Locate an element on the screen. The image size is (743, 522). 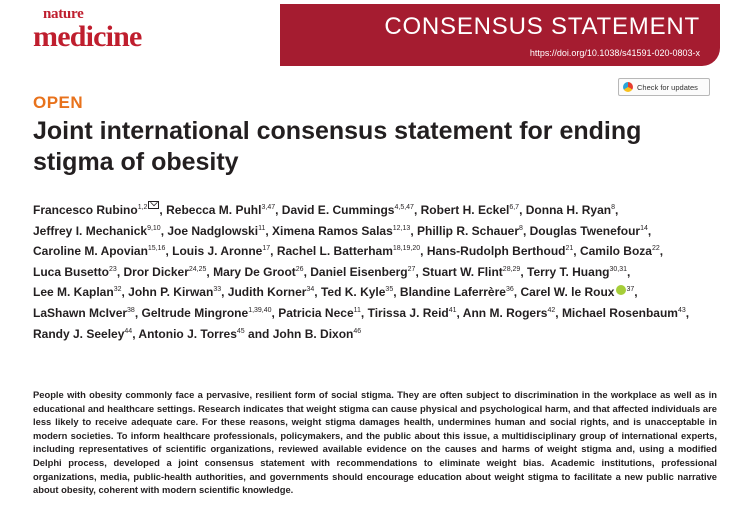
author-name-text: Donna H. Ryan is located at coordinates (568, 210).